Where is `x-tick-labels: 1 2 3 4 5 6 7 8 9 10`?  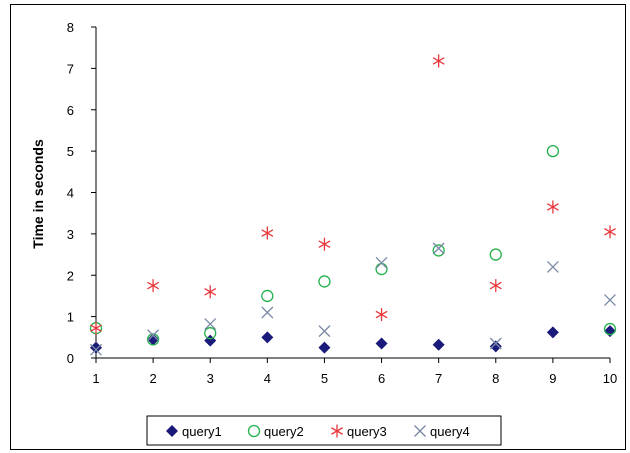 x-tick-labels: 1 2 3 4 5 6 7 8 9 10 is located at coordinates (354, 378).